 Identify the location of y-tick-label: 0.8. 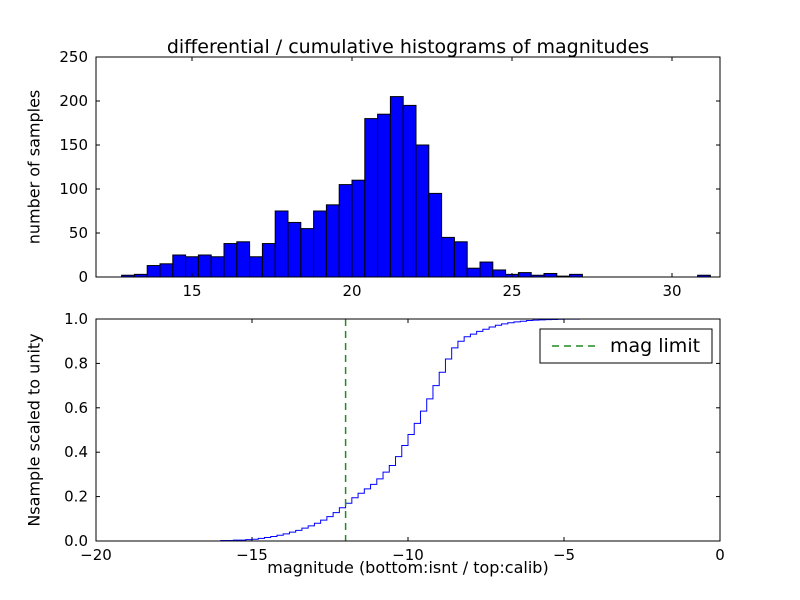
(76, 363).